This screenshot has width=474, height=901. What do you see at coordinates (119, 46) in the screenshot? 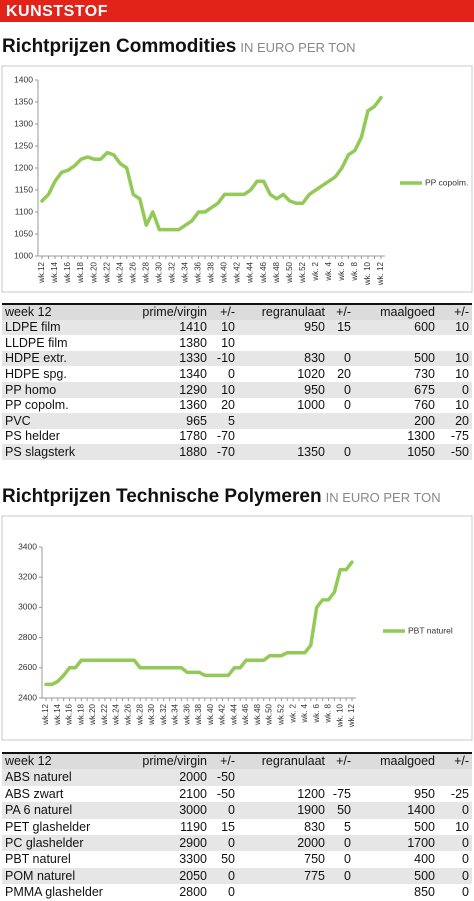
I see `chart-title: Richtprijzen Commodities` at bounding box center [119, 46].